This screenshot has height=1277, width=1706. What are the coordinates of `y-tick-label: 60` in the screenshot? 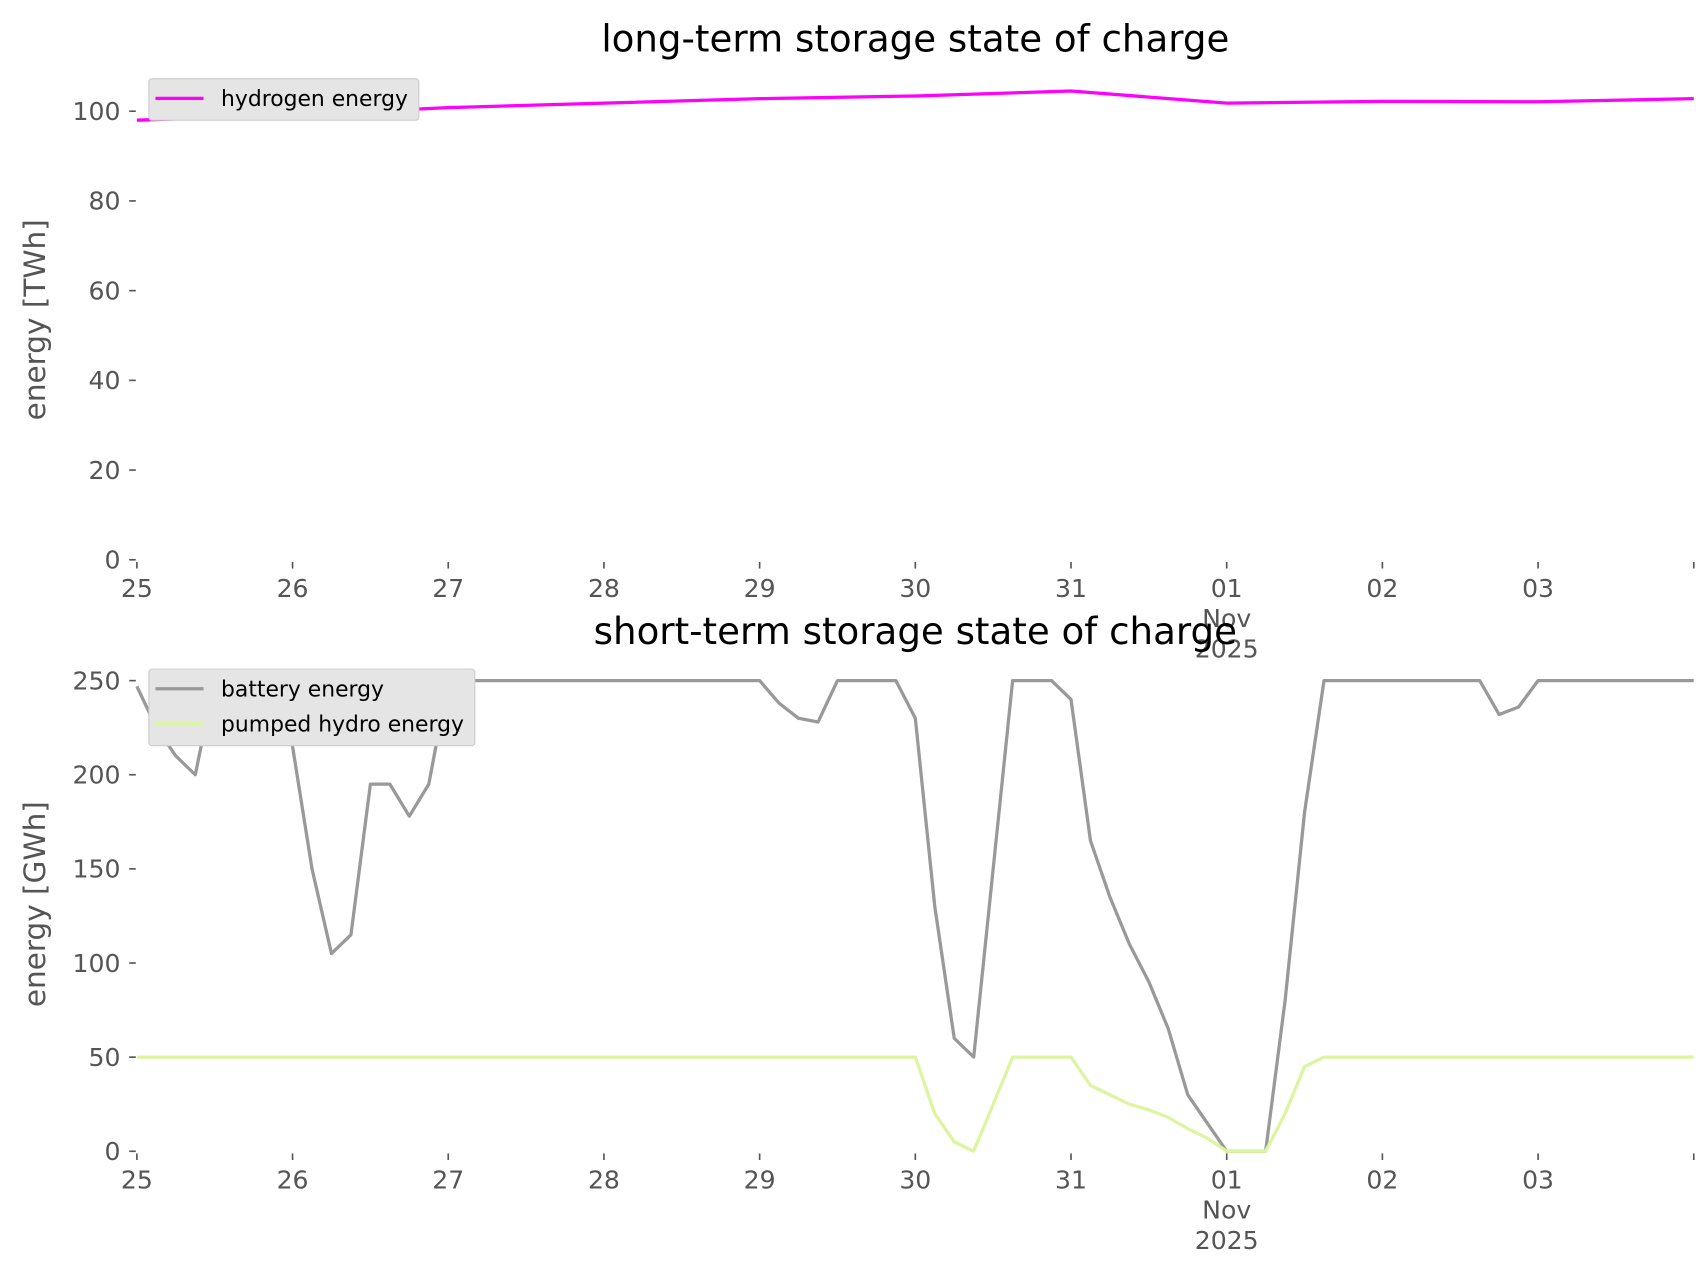 It's located at (104, 290).